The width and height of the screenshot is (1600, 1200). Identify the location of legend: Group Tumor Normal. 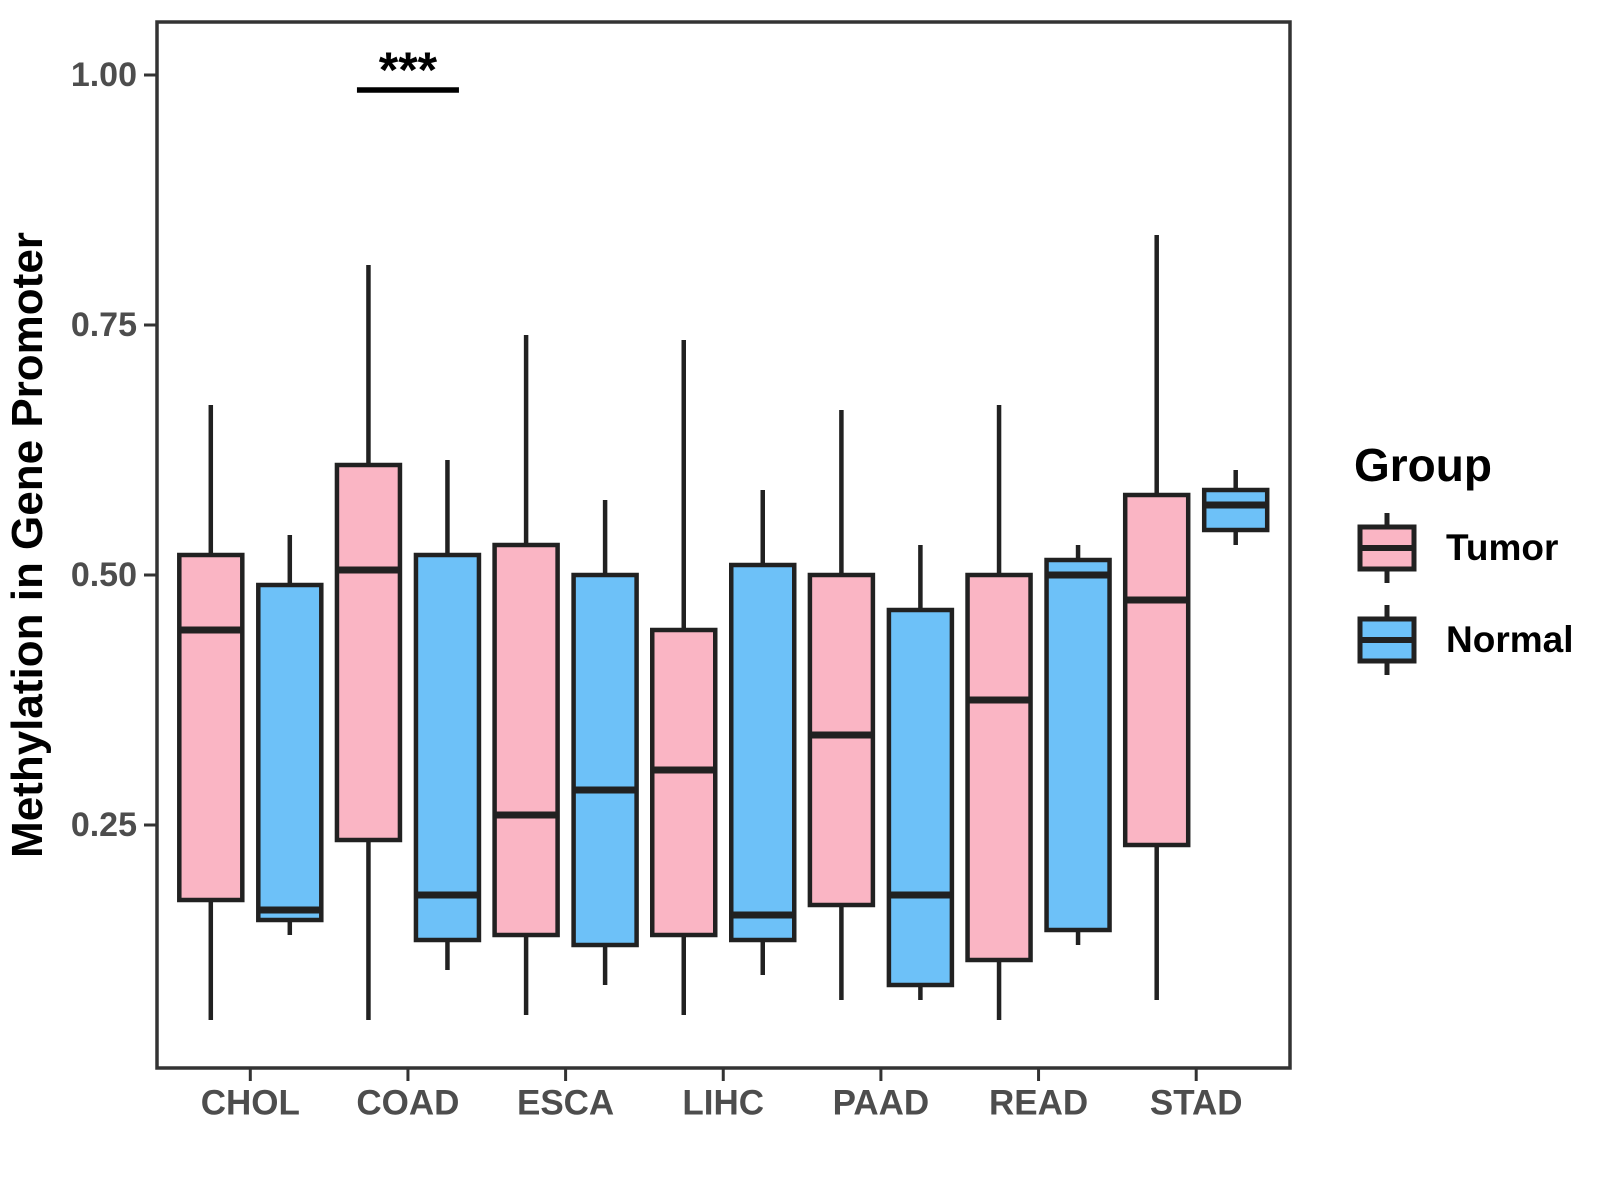
(1465, 566).